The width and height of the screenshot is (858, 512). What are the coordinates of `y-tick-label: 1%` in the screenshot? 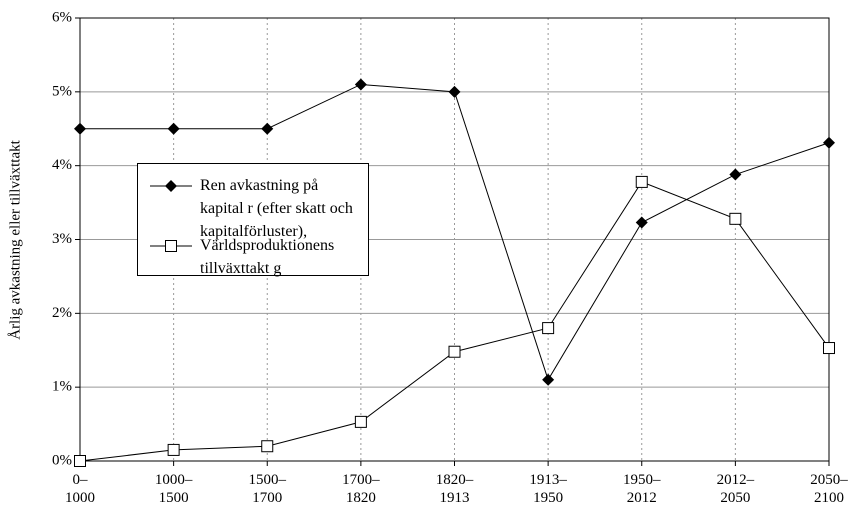 It's located at (62, 387).